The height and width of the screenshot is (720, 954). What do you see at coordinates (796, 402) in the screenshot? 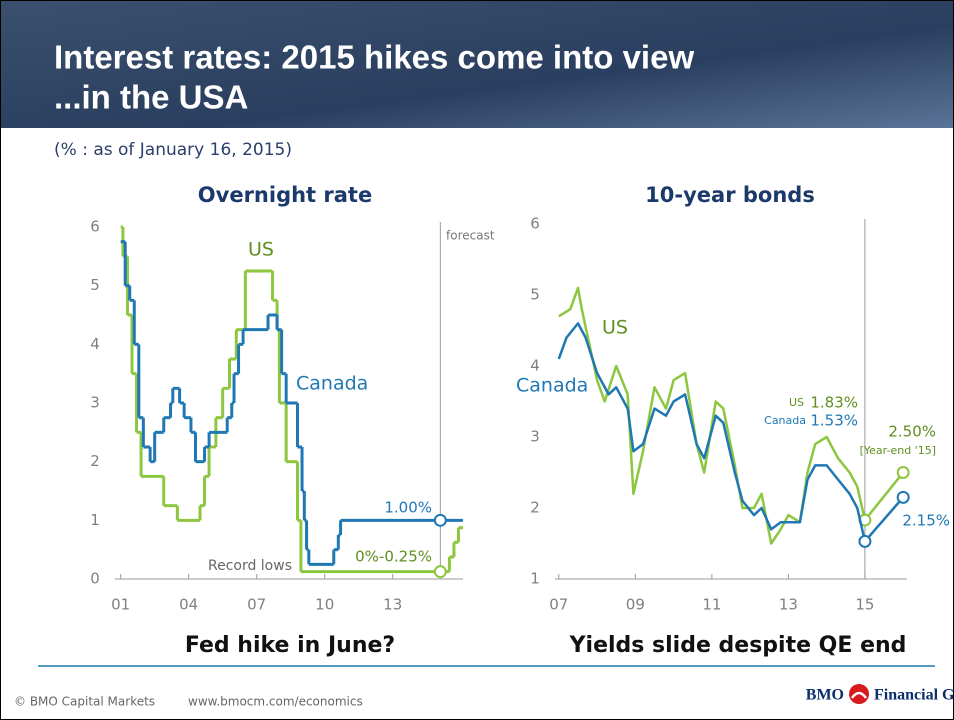
I see `series-tag: US` at bounding box center [796, 402].